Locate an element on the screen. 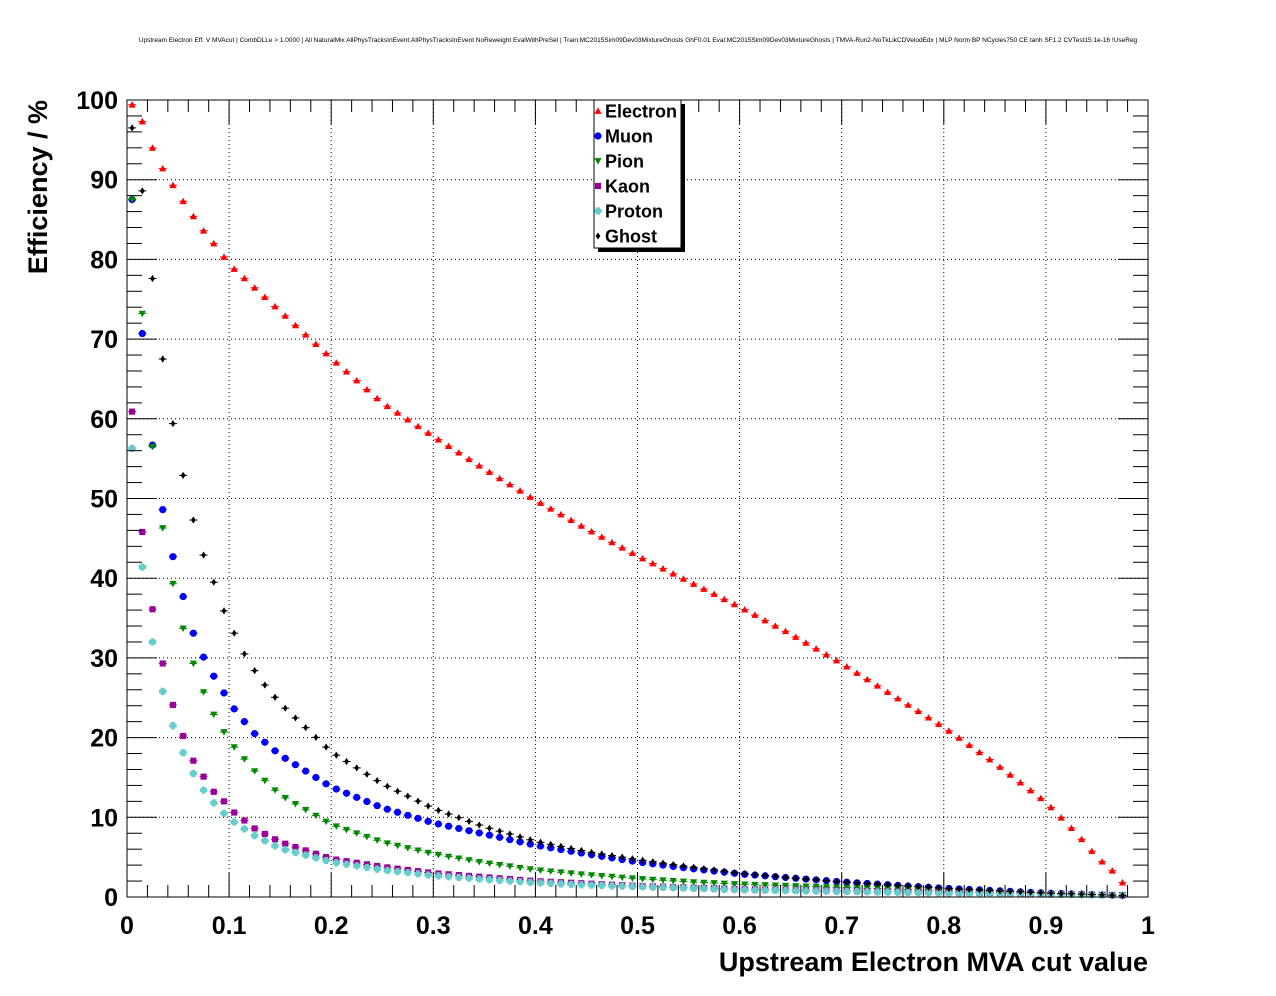 This screenshot has width=1276, height=996. y-tick-label: 70 is located at coordinates (104, 340).